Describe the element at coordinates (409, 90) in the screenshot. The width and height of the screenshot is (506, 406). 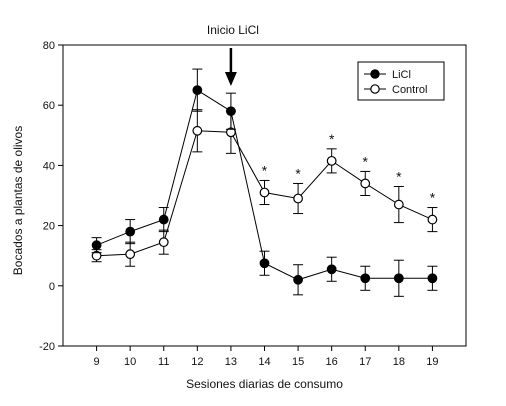
I see `legend-label-control: Control` at that location.